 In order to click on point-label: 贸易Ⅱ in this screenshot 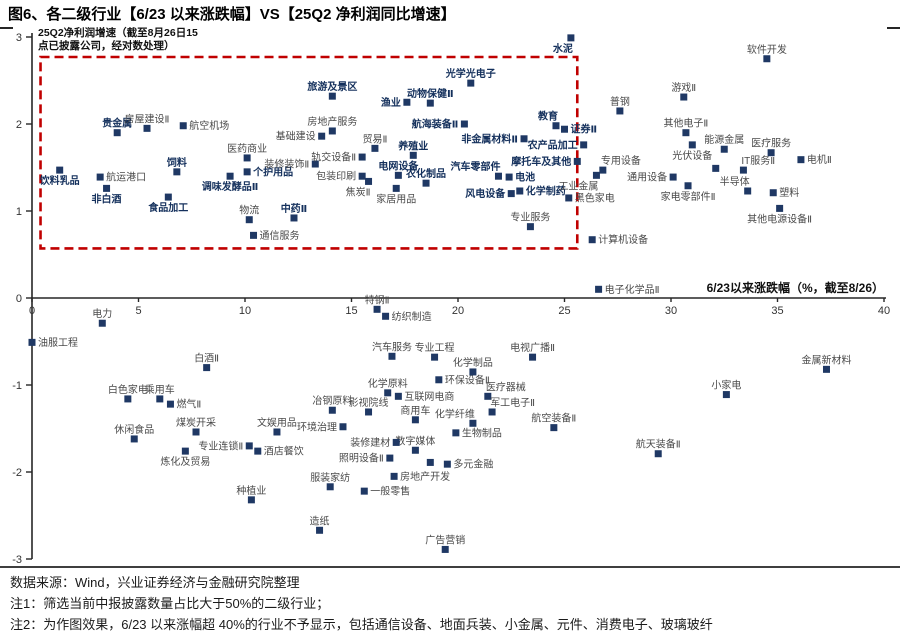, I will do `click(374, 139)`.